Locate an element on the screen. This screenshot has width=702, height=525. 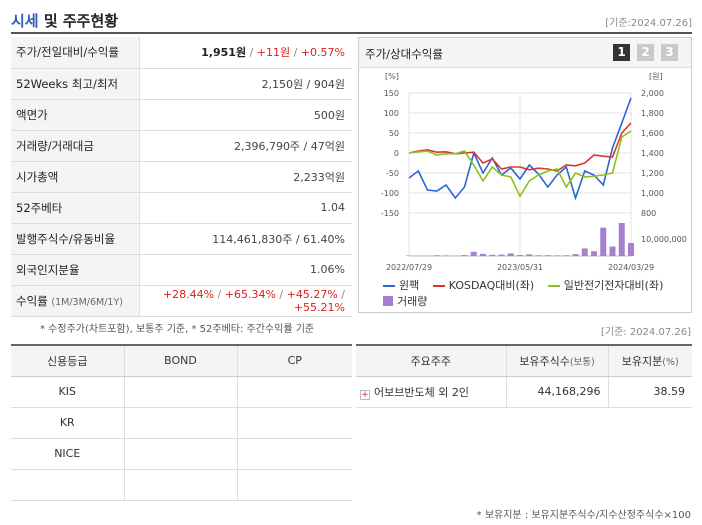
price-label: 주가/전일대비/수익률 is located at coordinates (75, 53).